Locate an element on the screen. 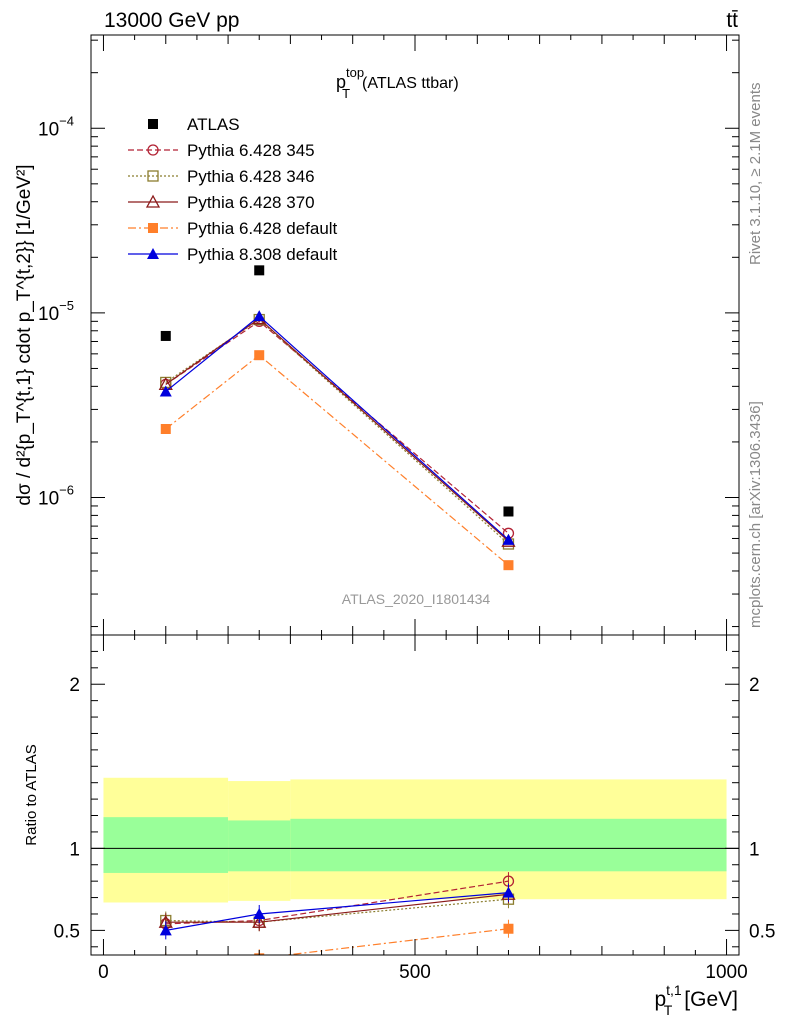 The height and width of the screenshot is (1024, 786). x-tick-label: 0 is located at coordinates (103, 972).